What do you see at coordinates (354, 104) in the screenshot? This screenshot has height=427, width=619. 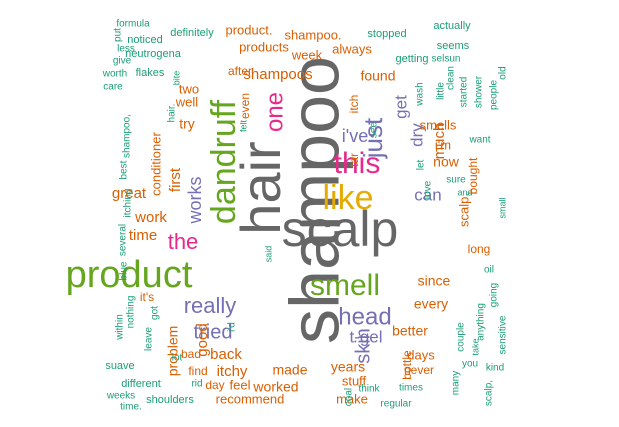 I see `word-itch: itch` at bounding box center [354, 104].